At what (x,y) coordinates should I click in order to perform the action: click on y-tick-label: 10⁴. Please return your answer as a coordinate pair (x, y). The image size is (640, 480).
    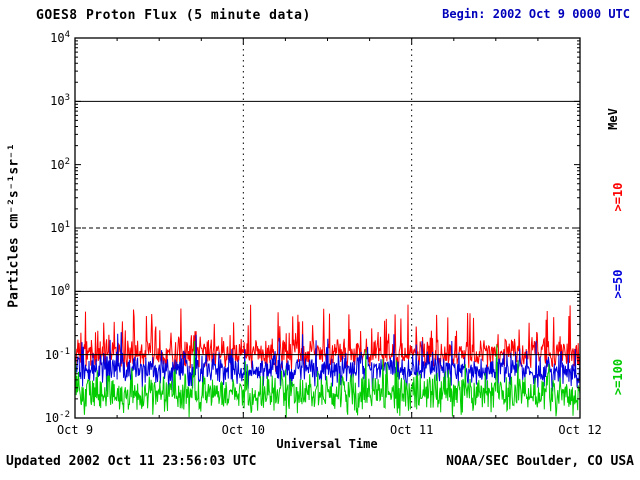
    Looking at the image, I should click on (60, 37).